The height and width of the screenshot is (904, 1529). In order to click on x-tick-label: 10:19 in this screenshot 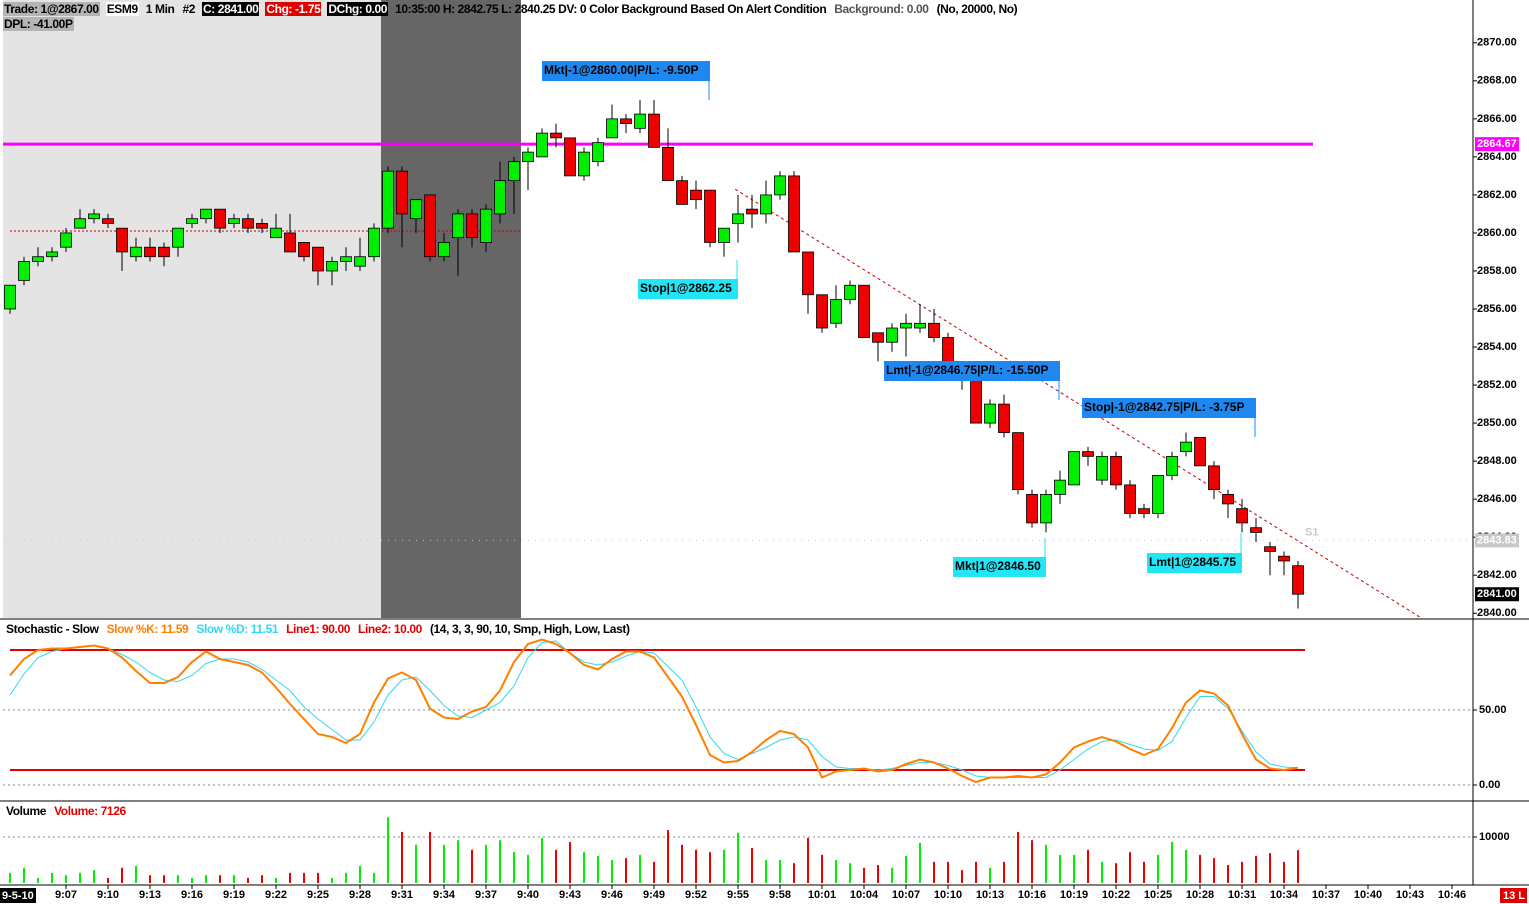, I will do `click(1074, 895)`.